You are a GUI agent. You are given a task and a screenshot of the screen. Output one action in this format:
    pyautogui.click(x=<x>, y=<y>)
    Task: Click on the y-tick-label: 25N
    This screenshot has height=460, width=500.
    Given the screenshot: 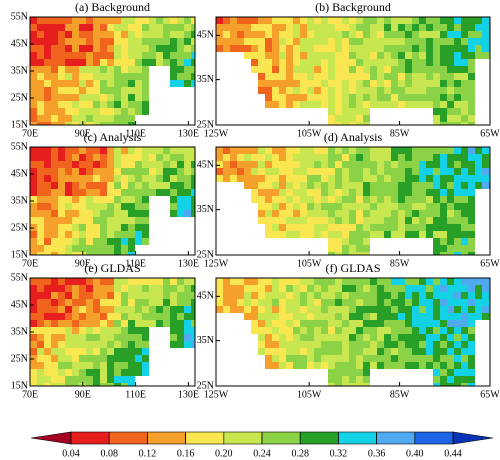 What is the action you would take?
    pyautogui.click(x=205, y=385)
    